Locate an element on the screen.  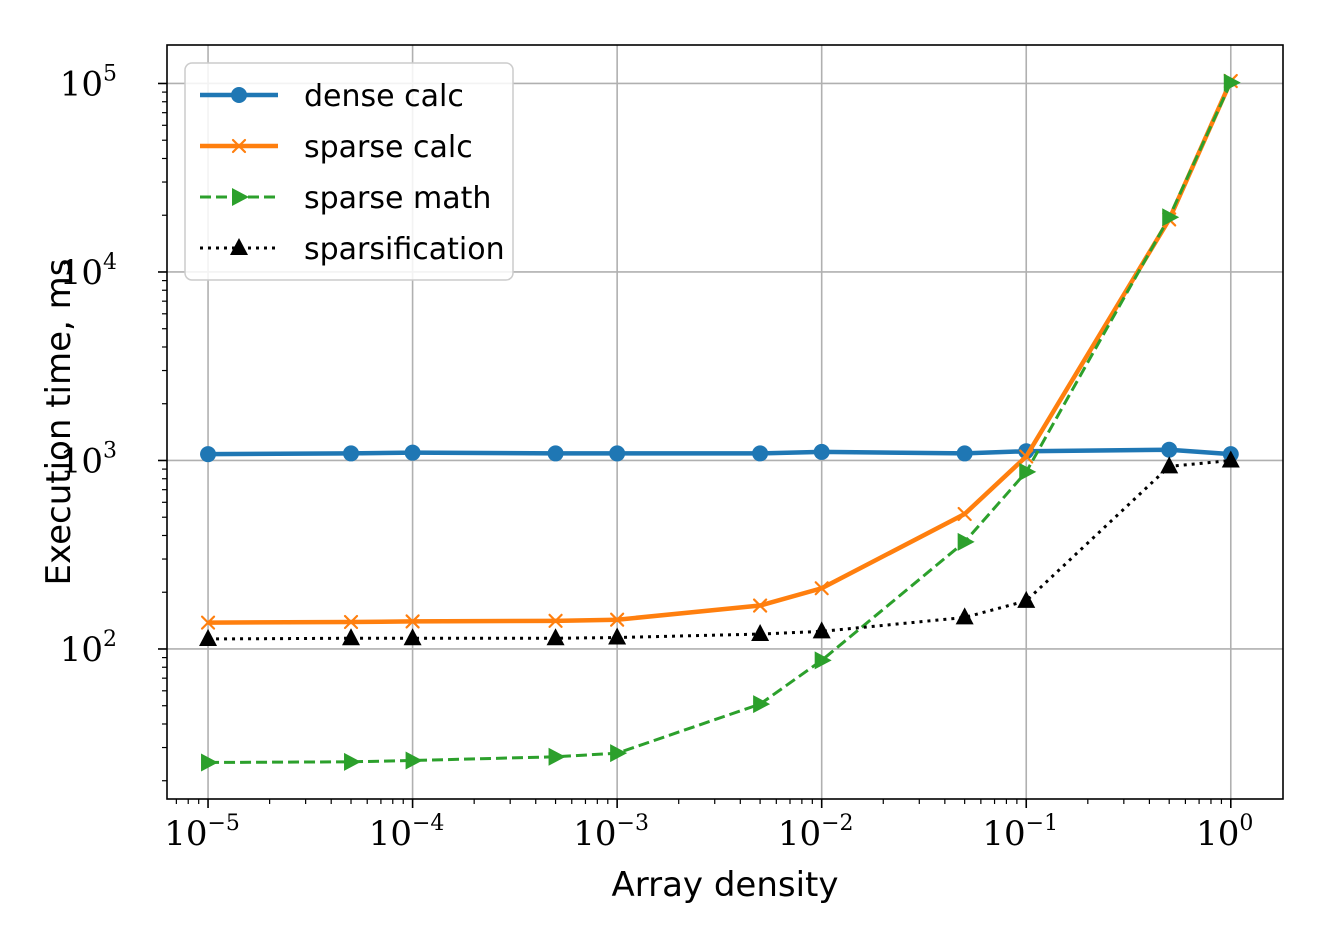
legend-label: dense calc is located at coordinates (384, 96).